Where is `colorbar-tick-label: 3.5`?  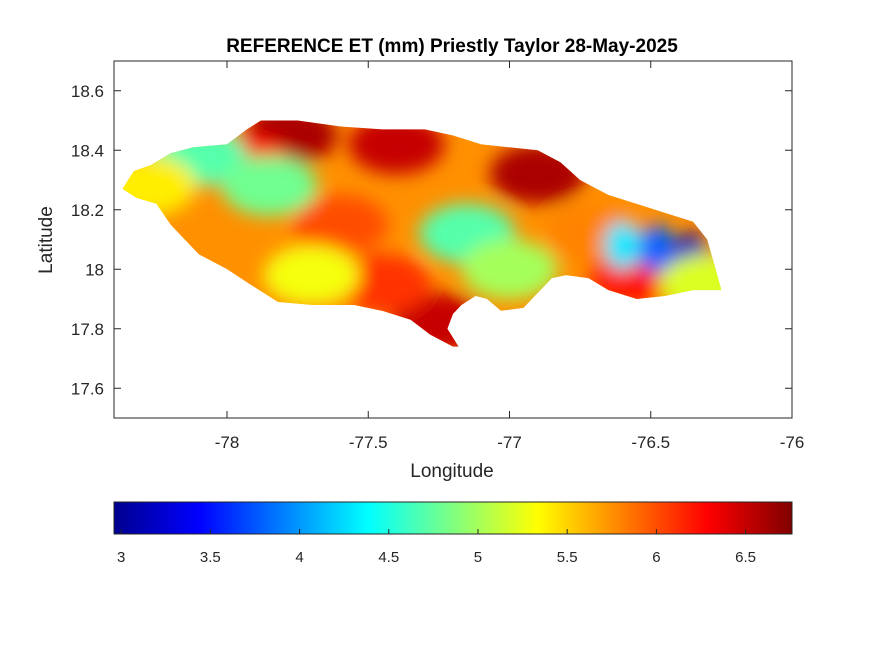 colorbar-tick-label: 3.5 is located at coordinates (210, 557).